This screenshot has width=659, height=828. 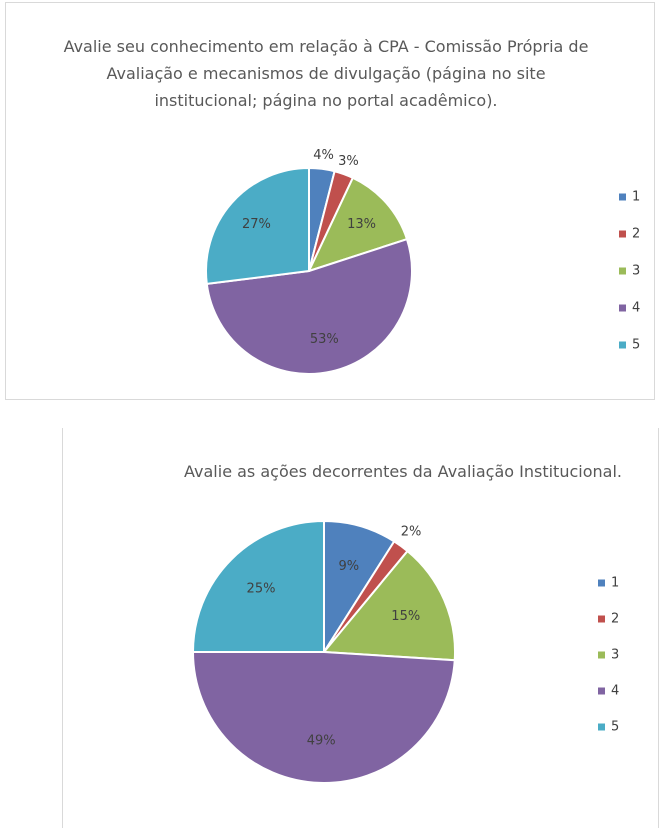 I want to click on data-label: 49%, so click(x=321, y=741).